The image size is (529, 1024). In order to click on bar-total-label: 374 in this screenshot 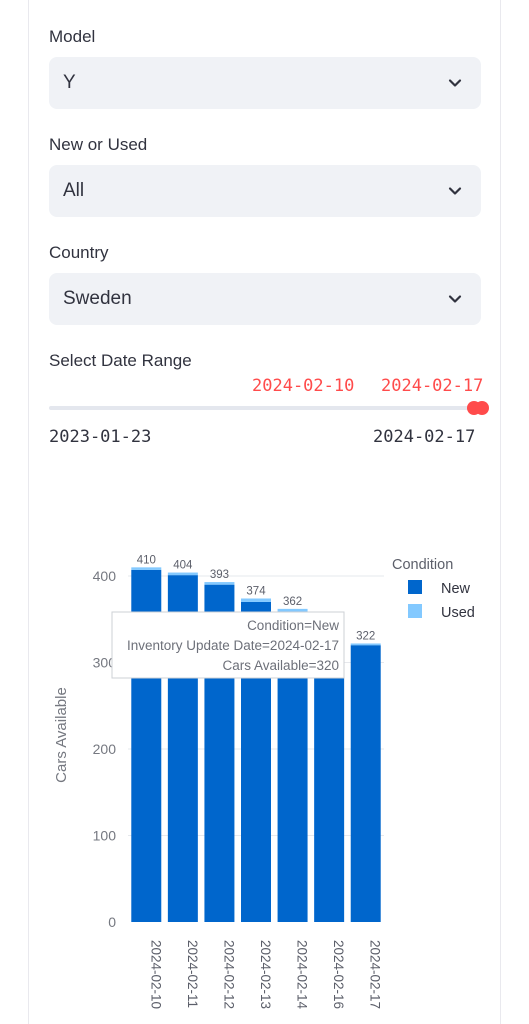, I will do `click(256, 591)`.